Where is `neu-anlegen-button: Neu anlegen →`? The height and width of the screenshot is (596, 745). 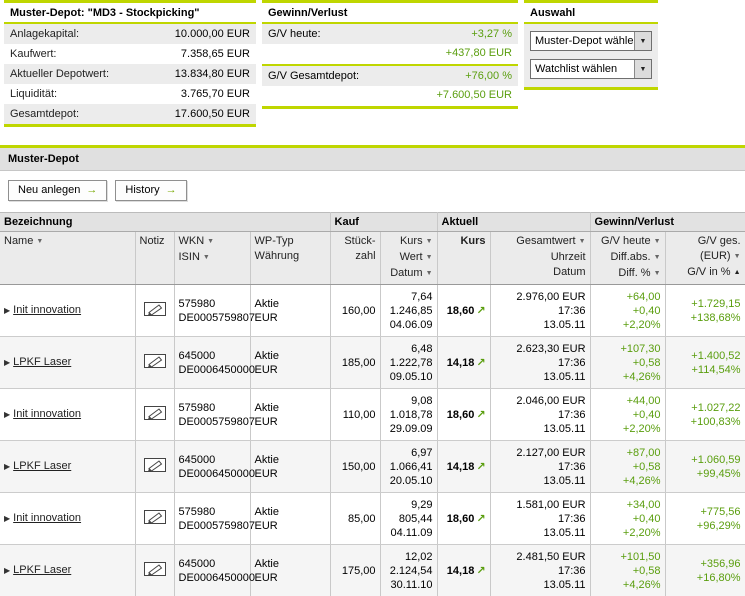 neu-anlegen-button: Neu anlegen → is located at coordinates (58, 190).